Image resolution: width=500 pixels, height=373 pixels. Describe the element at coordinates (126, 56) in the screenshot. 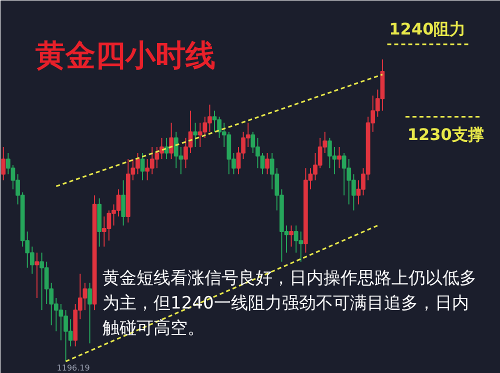

I see `chart-title: 黄金四小时线` at that location.